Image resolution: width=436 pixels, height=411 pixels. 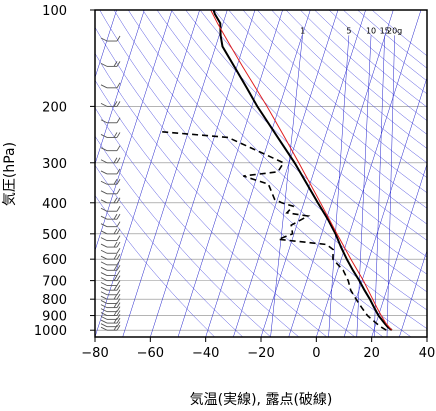 I want to click on mixing-ratio-label: 20g, so click(x=394, y=30).